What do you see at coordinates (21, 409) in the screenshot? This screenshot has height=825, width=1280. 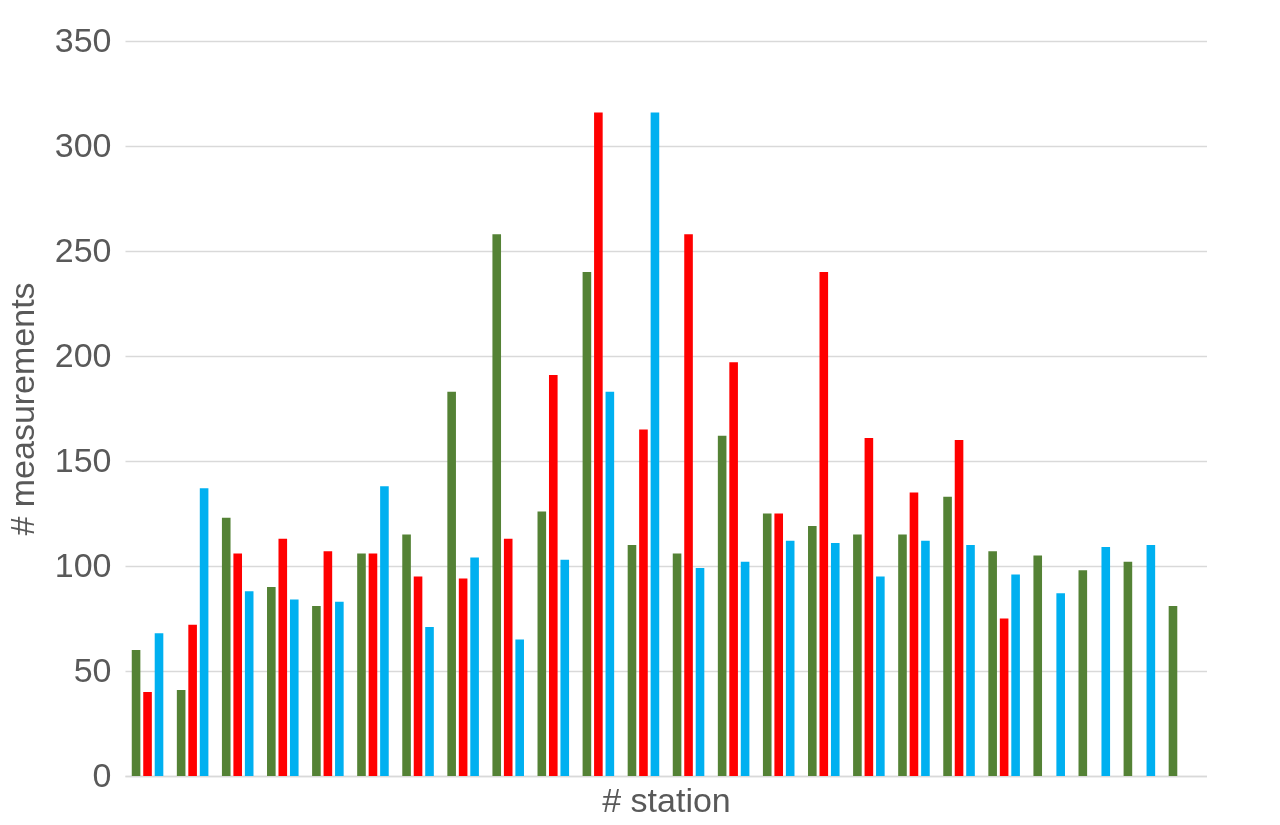 I see `y-axis-title: # measurements` at bounding box center [21, 409].